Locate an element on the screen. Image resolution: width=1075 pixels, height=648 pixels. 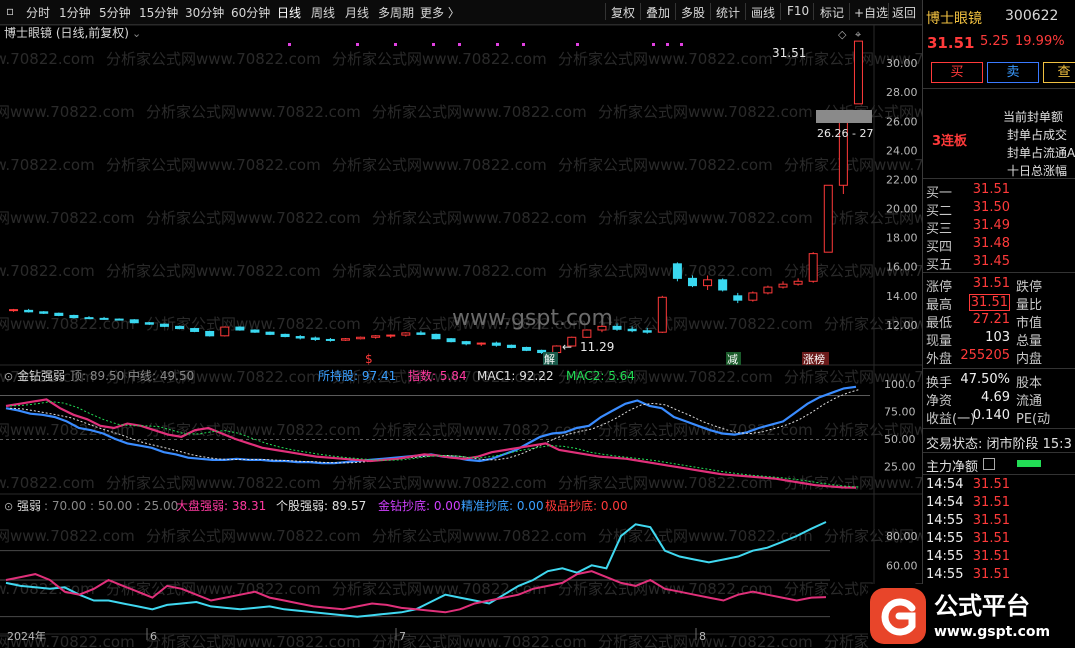
price-tick-label: 20.00 is located at coordinates (902, 209).